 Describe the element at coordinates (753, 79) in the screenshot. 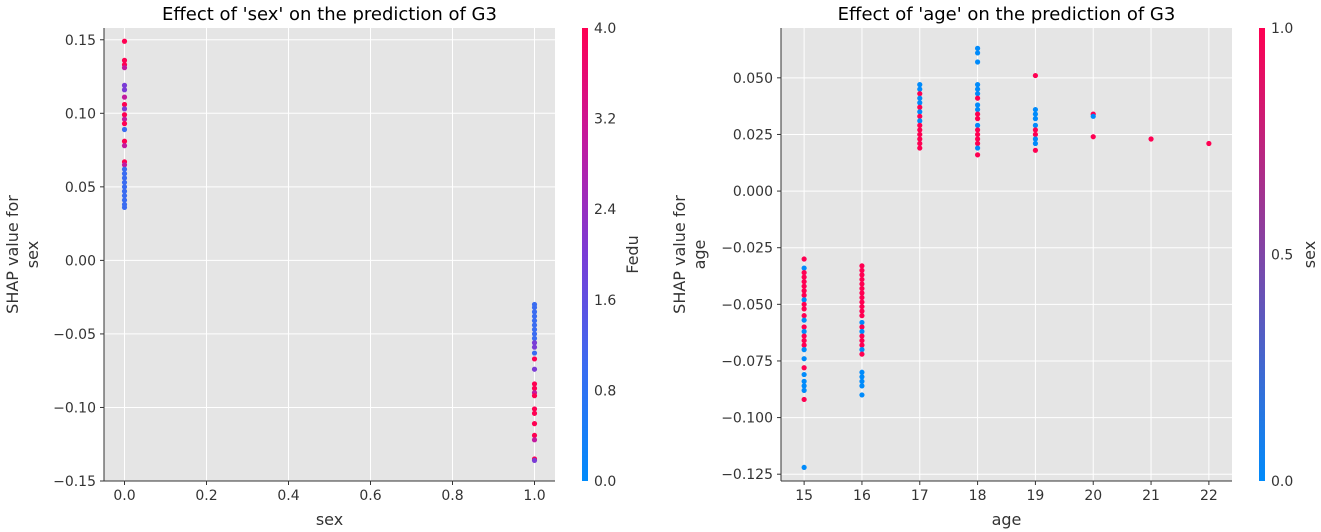

I see `y-tick-label: 0.050` at that location.